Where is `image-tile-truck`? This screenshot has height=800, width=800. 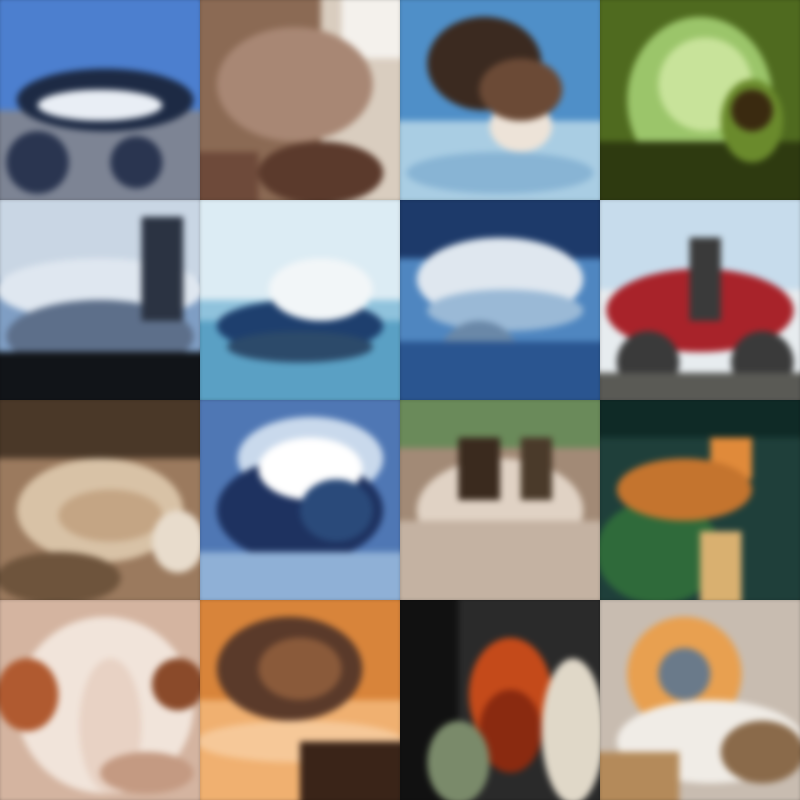
image-tile-truck is located at coordinates (700, 300).